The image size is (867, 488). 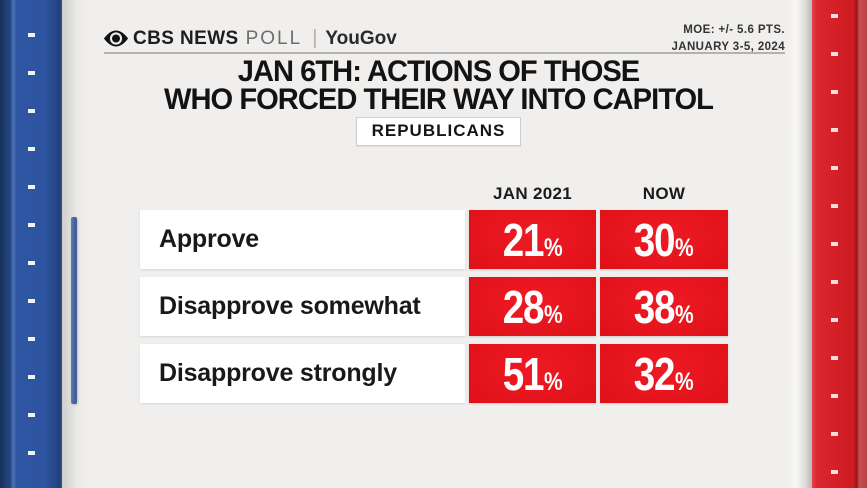 What do you see at coordinates (186, 38) in the screenshot?
I see `network-name: CBS NEWS` at bounding box center [186, 38].